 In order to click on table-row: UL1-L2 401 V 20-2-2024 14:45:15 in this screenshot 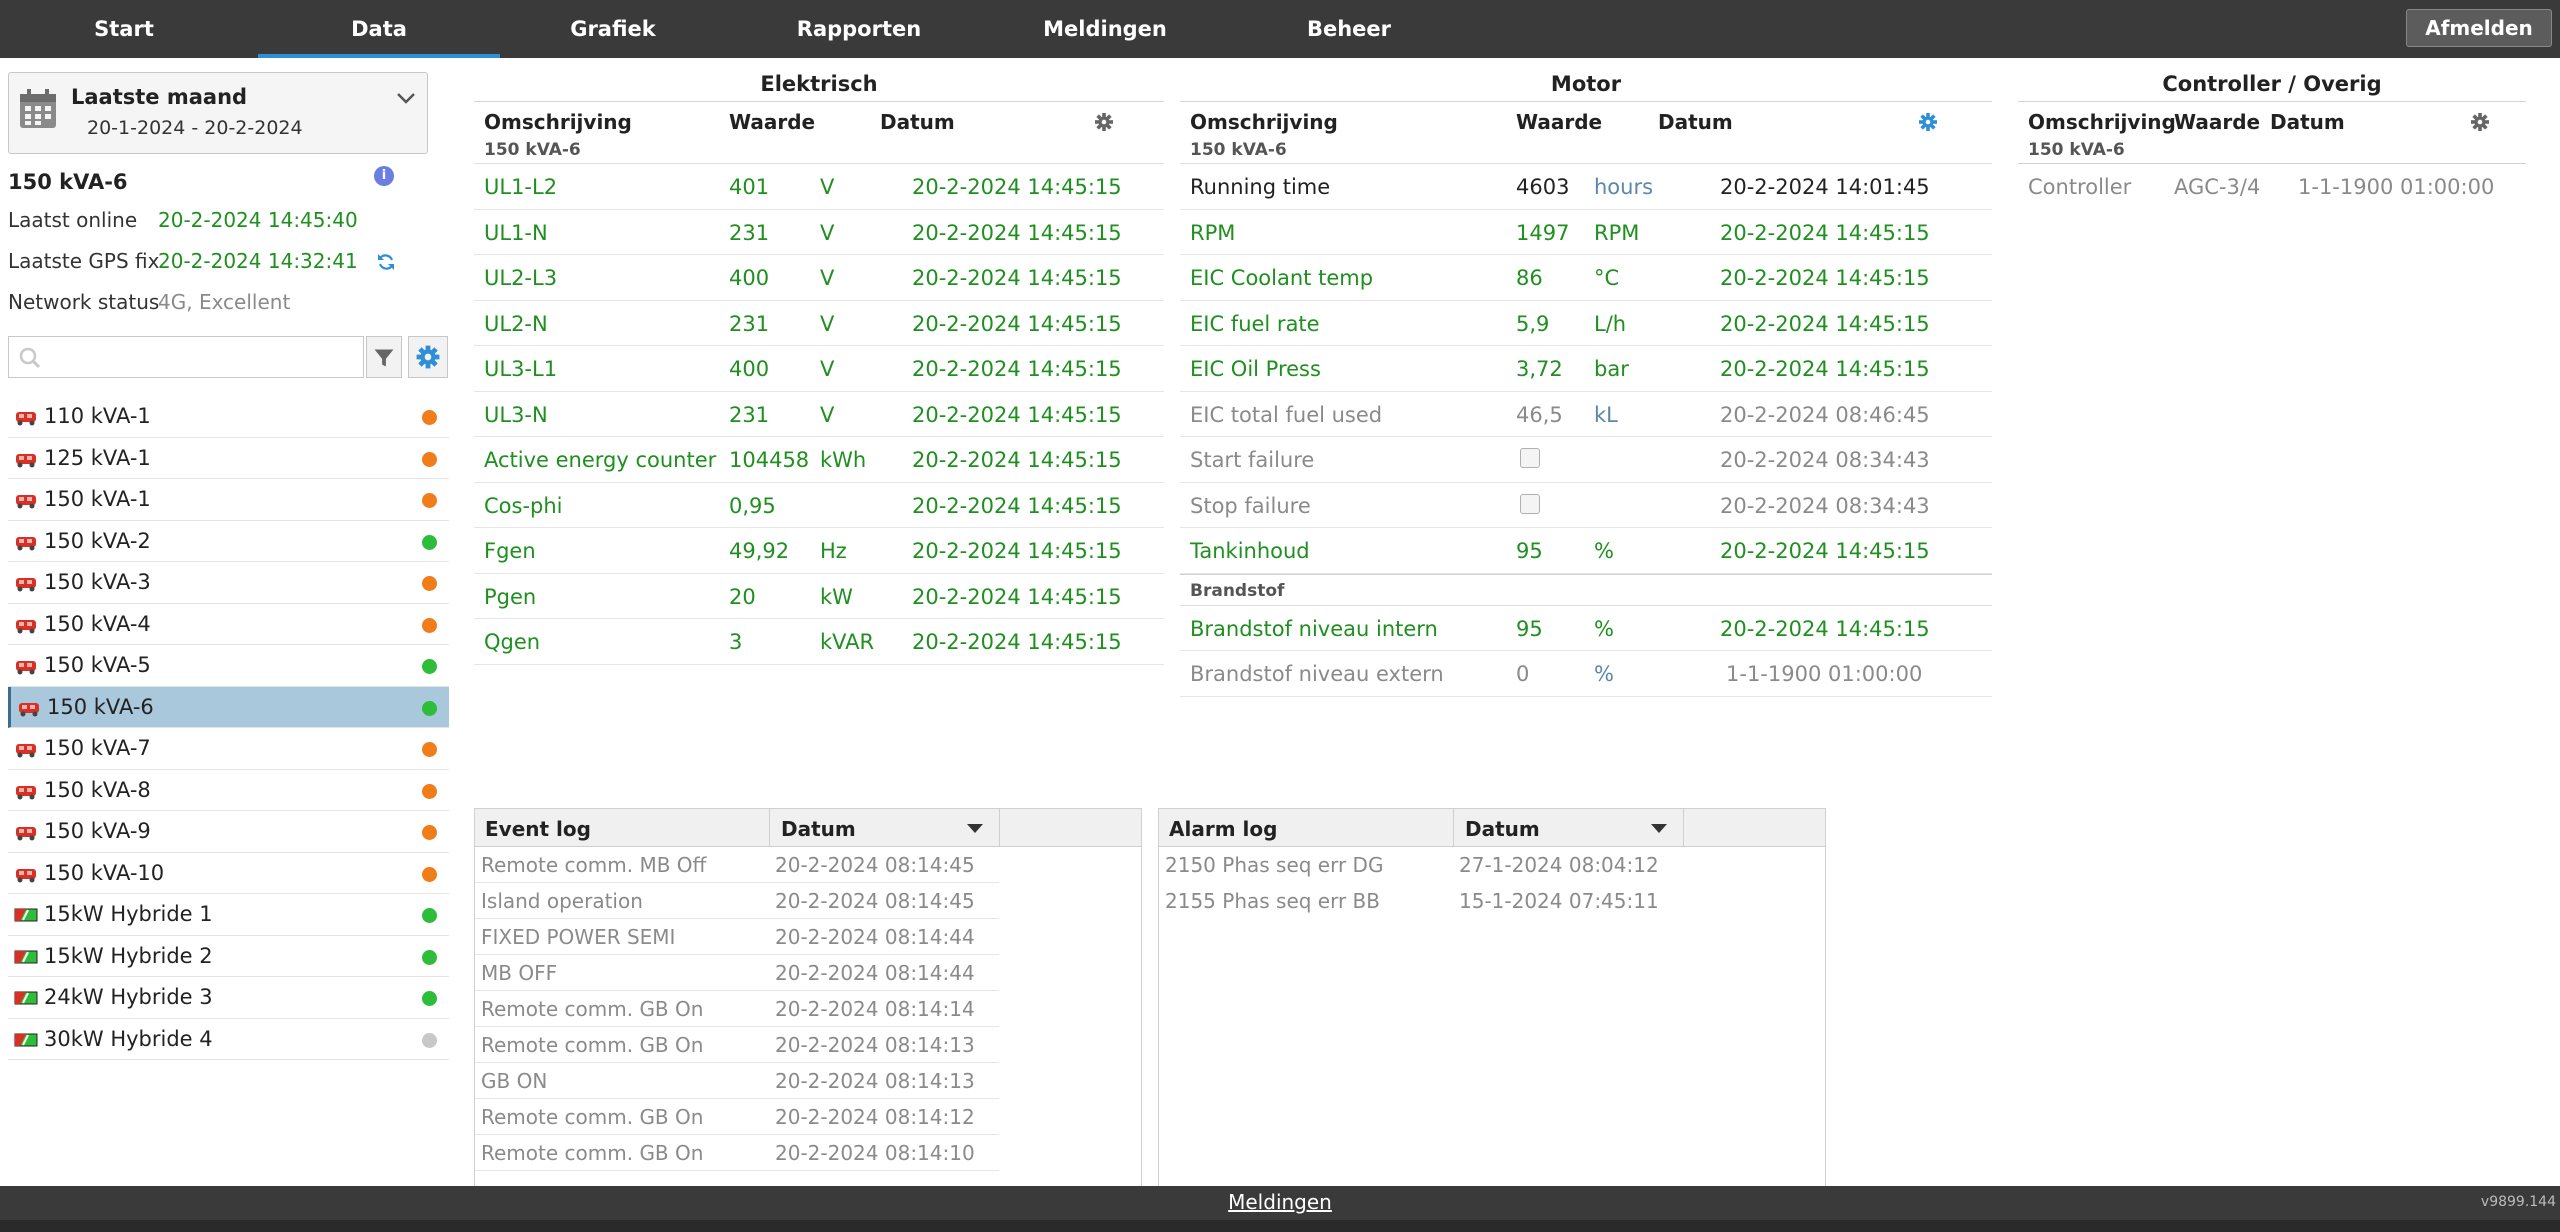, I will do `click(819, 187)`.